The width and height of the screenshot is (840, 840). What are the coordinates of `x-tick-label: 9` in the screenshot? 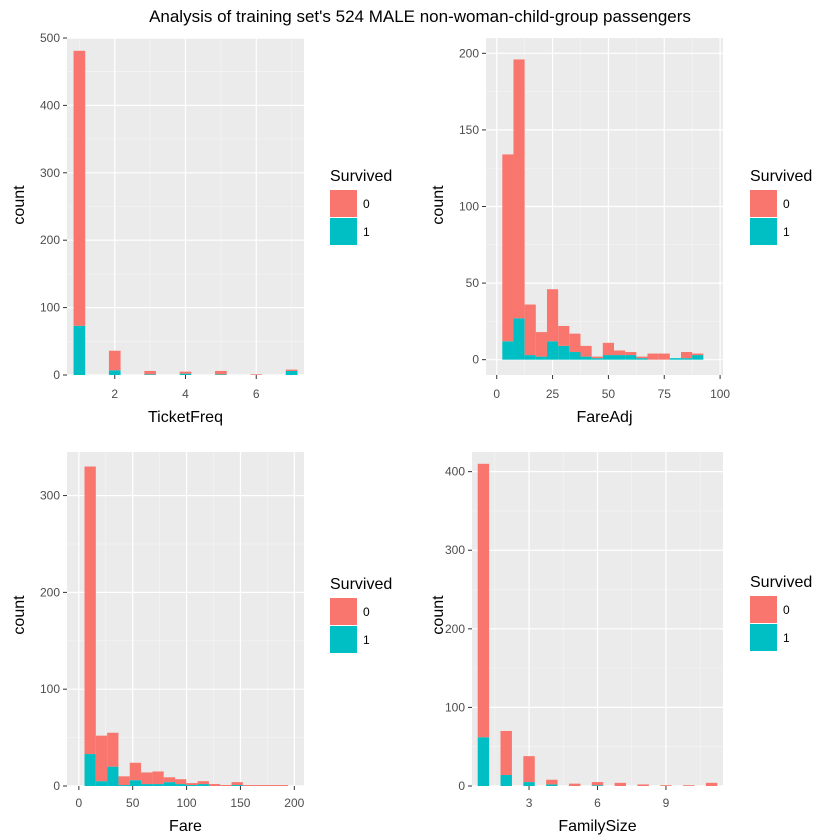 It's located at (666, 803).